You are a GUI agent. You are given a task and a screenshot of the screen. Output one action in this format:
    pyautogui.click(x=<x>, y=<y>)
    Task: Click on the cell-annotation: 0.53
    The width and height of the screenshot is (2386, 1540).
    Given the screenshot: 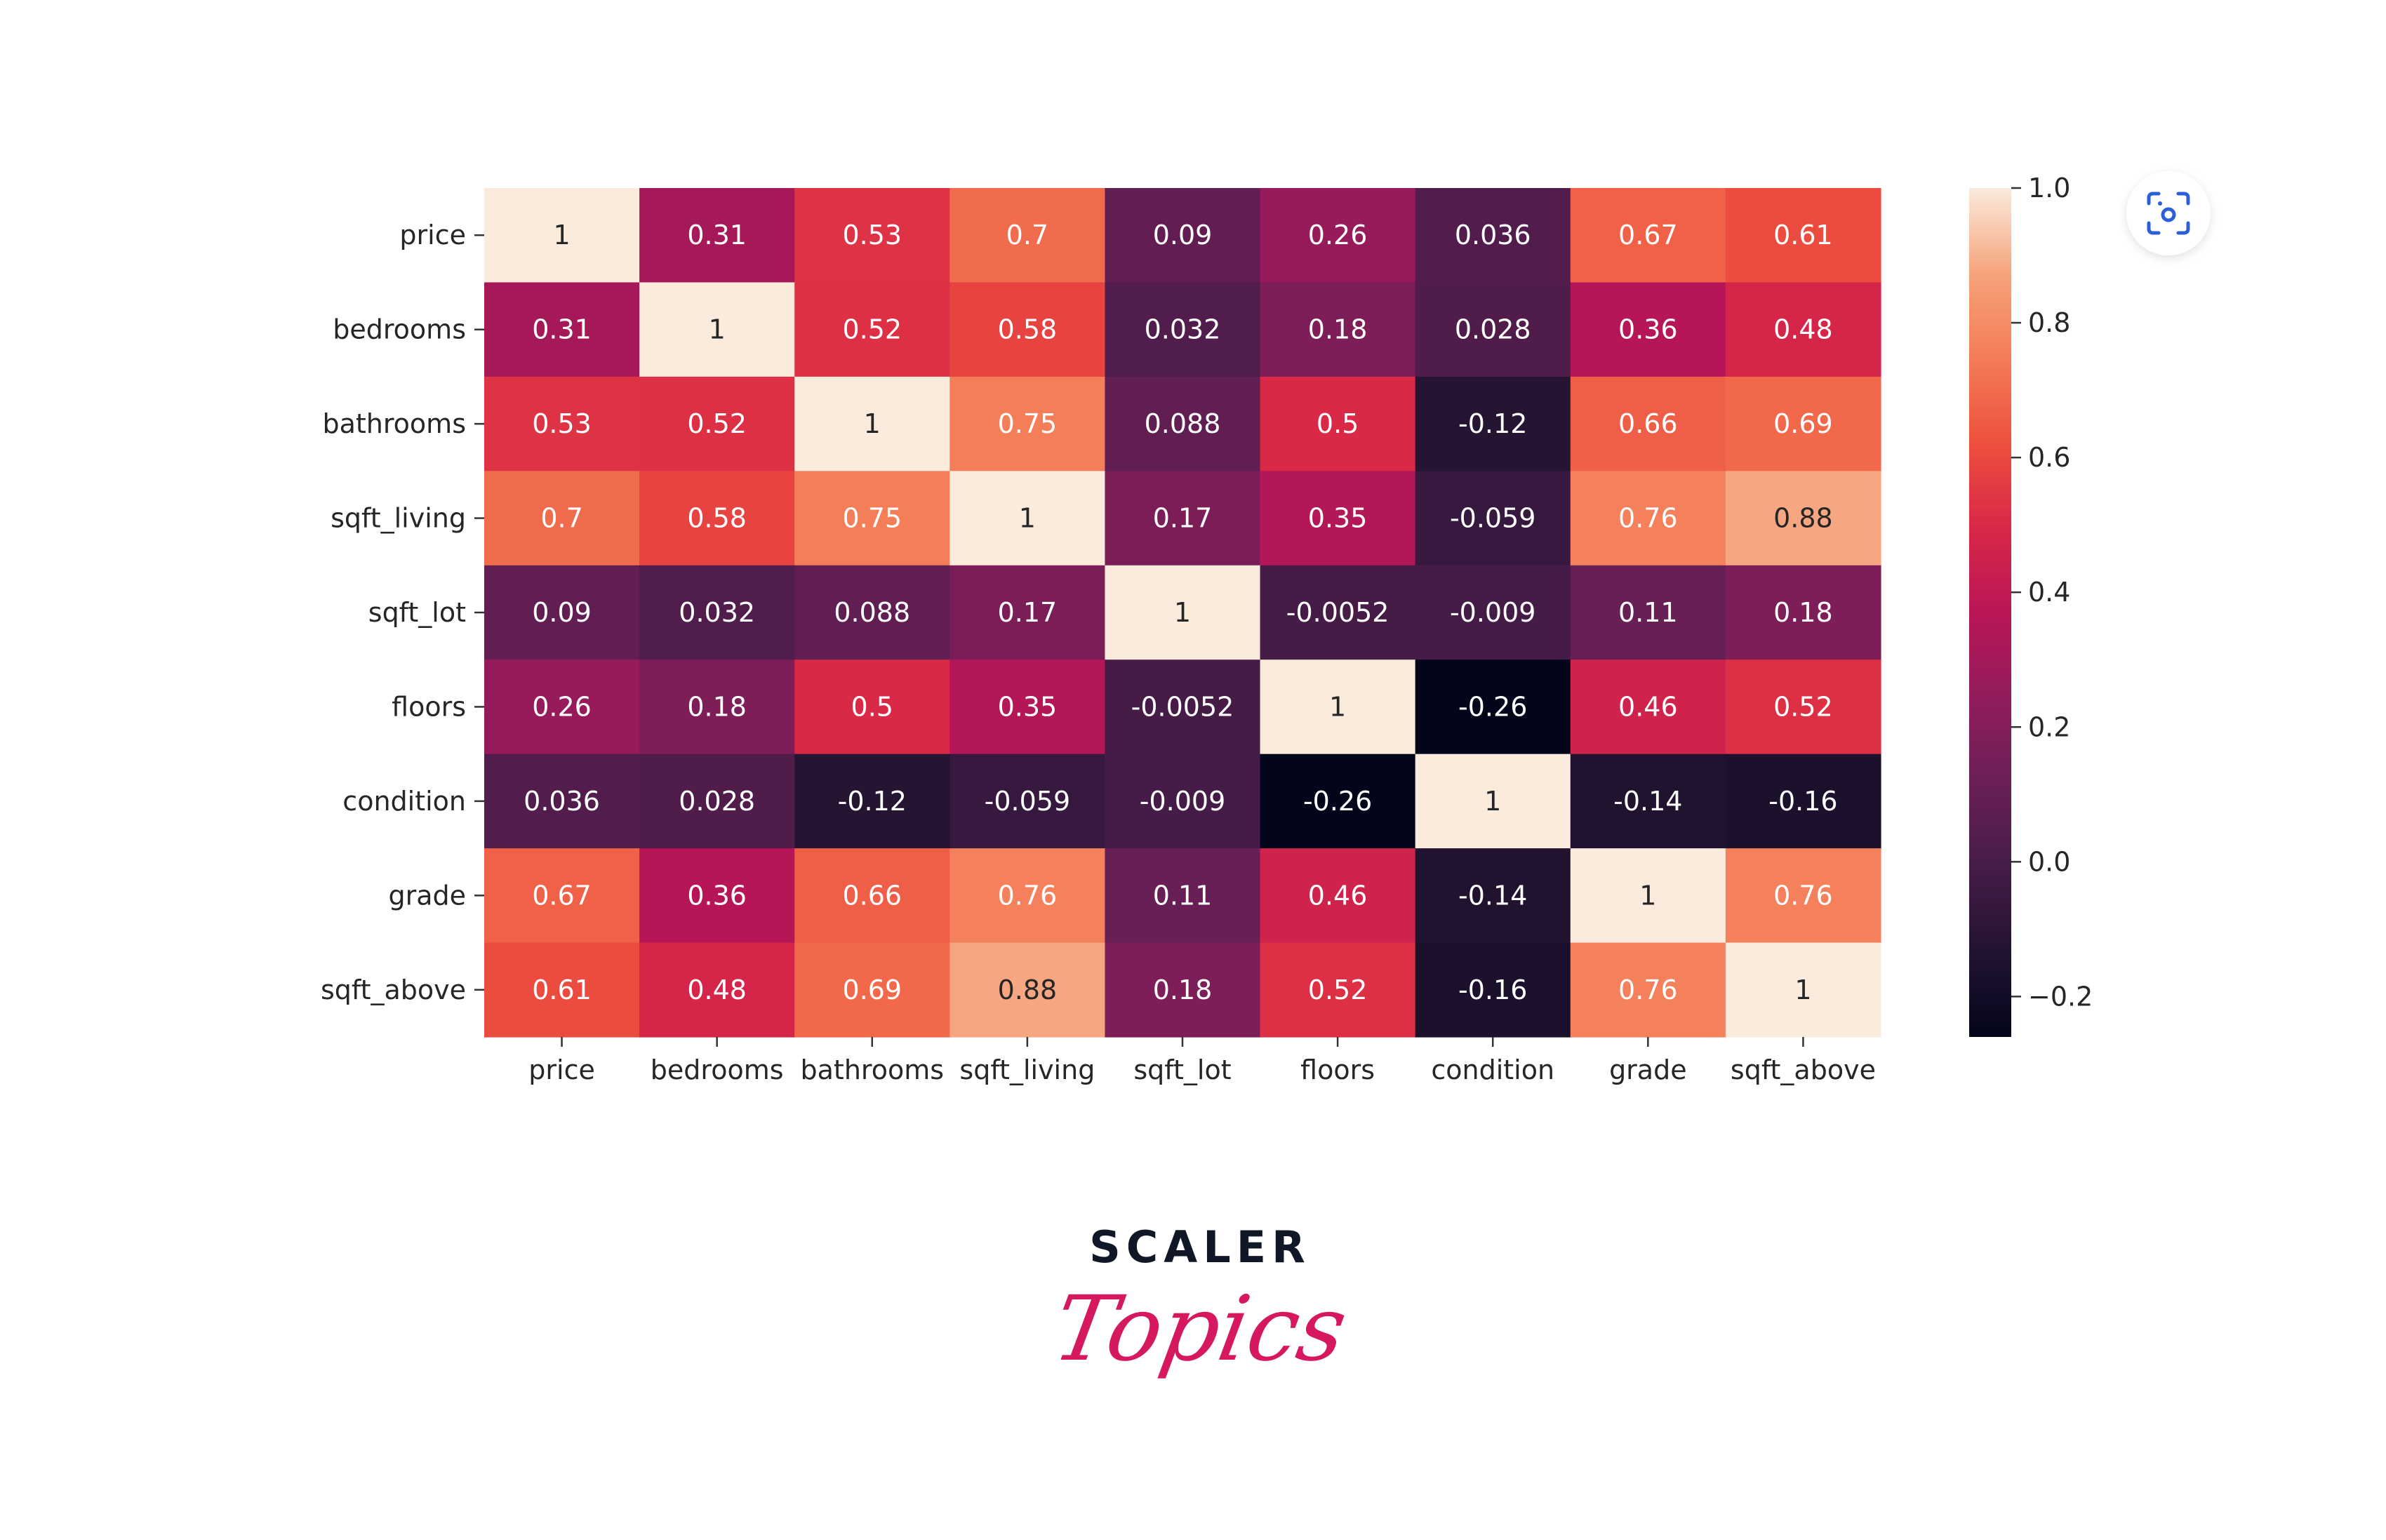 What is the action you would take?
    pyautogui.click(x=562, y=423)
    